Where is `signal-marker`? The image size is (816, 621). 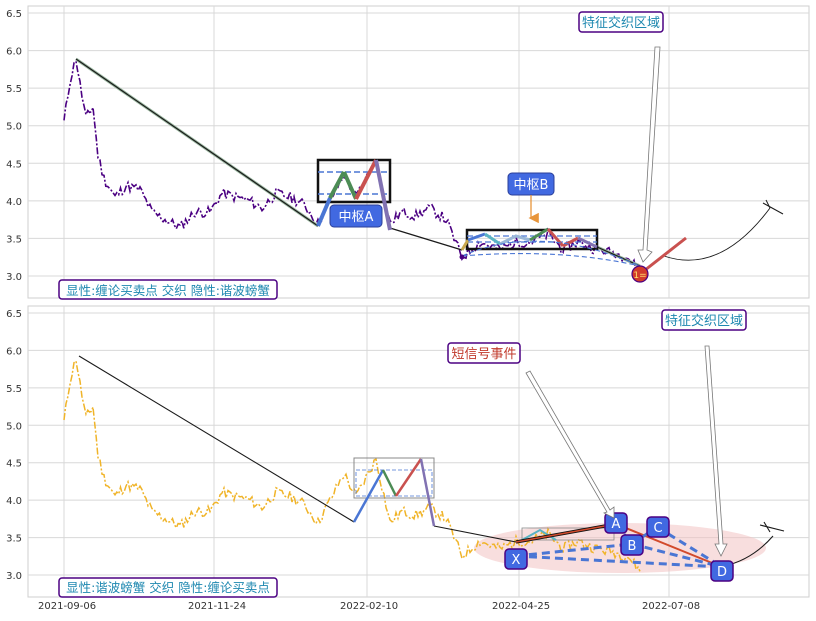 signal-marker is located at coordinates (640, 274).